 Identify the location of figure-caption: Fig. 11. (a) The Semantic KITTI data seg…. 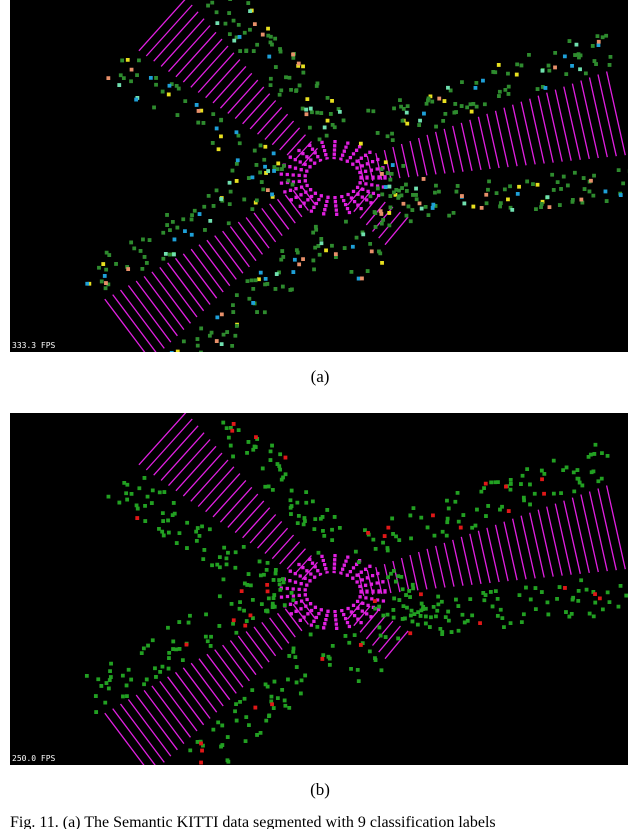
(253, 821).